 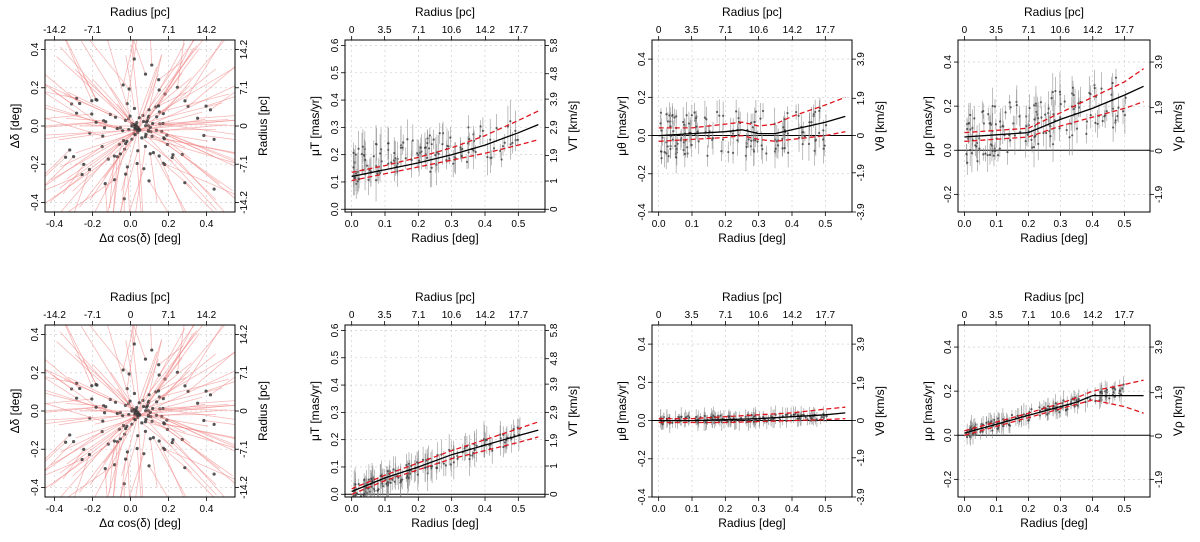 I want to click on right-tick-label: -7.1, so click(x=244, y=449).